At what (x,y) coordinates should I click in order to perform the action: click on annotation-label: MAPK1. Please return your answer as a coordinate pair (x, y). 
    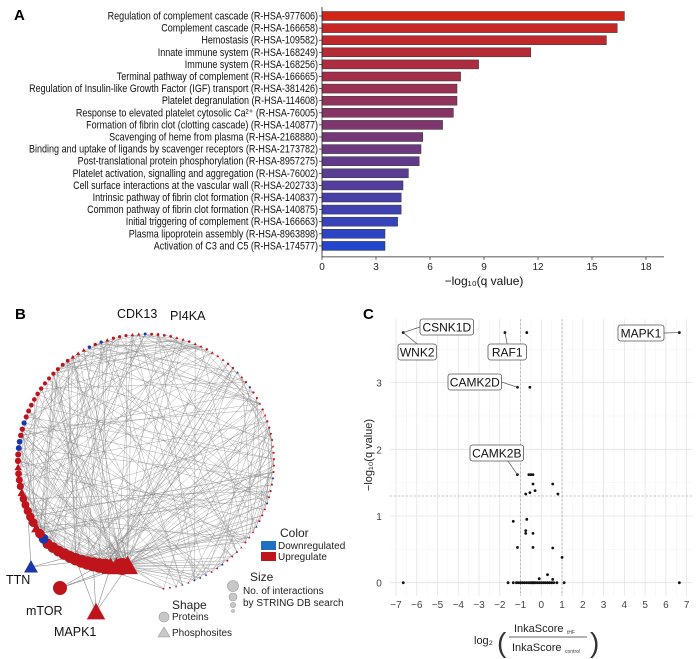
    Looking at the image, I should click on (641, 334).